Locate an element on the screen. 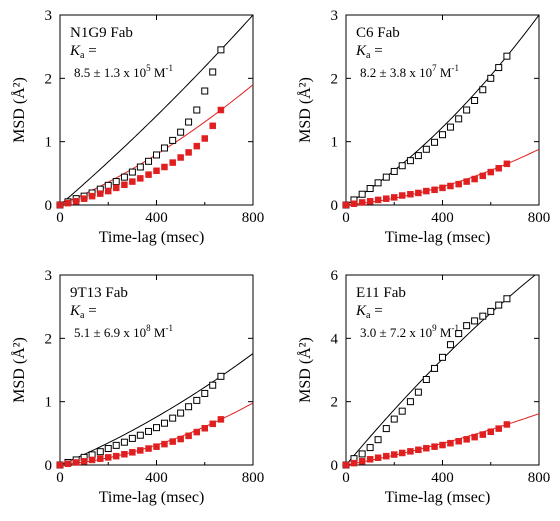 The height and width of the screenshot is (521, 560). panel-title: N1G9 Fab is located at coordinates (101, 33).